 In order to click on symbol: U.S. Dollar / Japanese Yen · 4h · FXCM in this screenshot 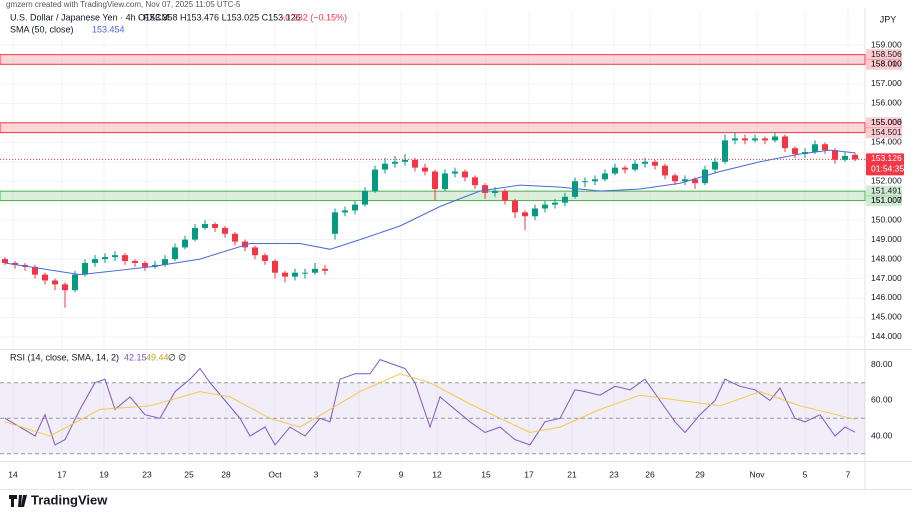, I will do `click(89, 17)`.